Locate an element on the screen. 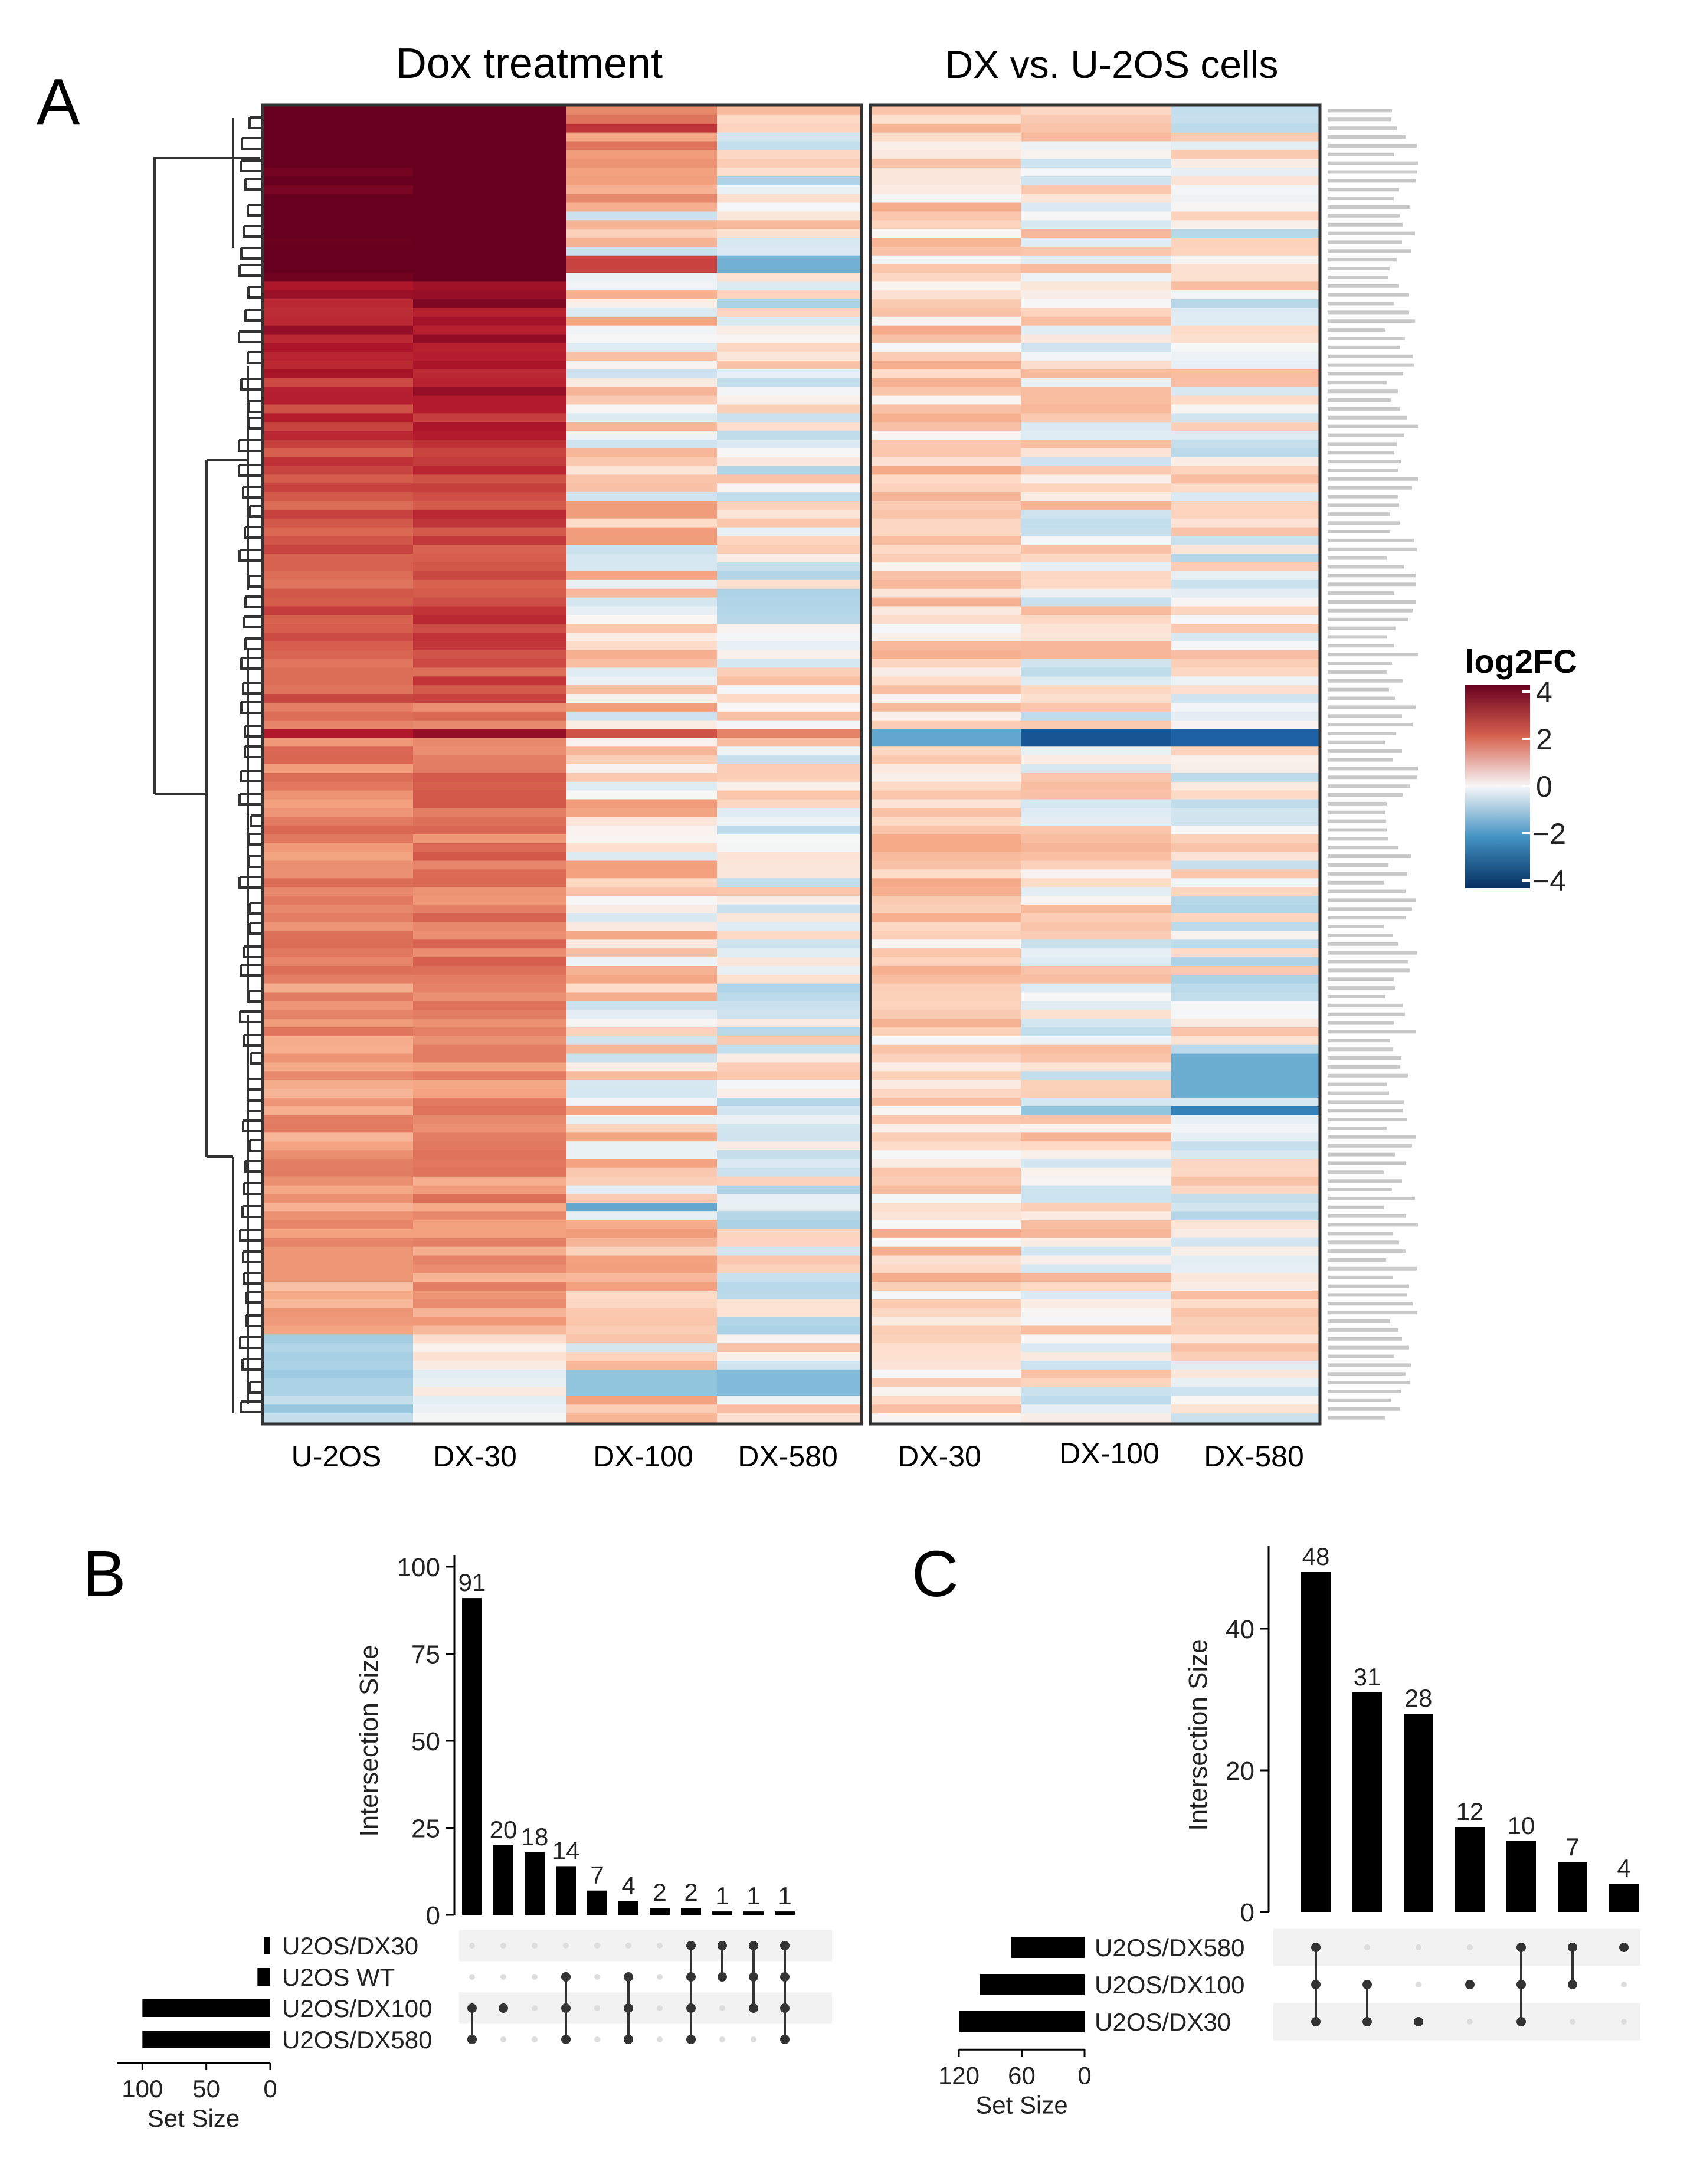 This screenshot has width=1687, height=2184. heatmap-title-right: DX vs. U-2OS cells is located at coordinates (1112, 64).